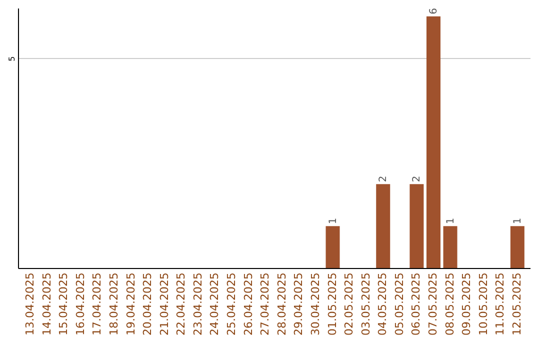 Image resolution: width=540 pixels, height=340 pixels. I want to click on x-tick-label: 01.05.2025, so click(332, 304).